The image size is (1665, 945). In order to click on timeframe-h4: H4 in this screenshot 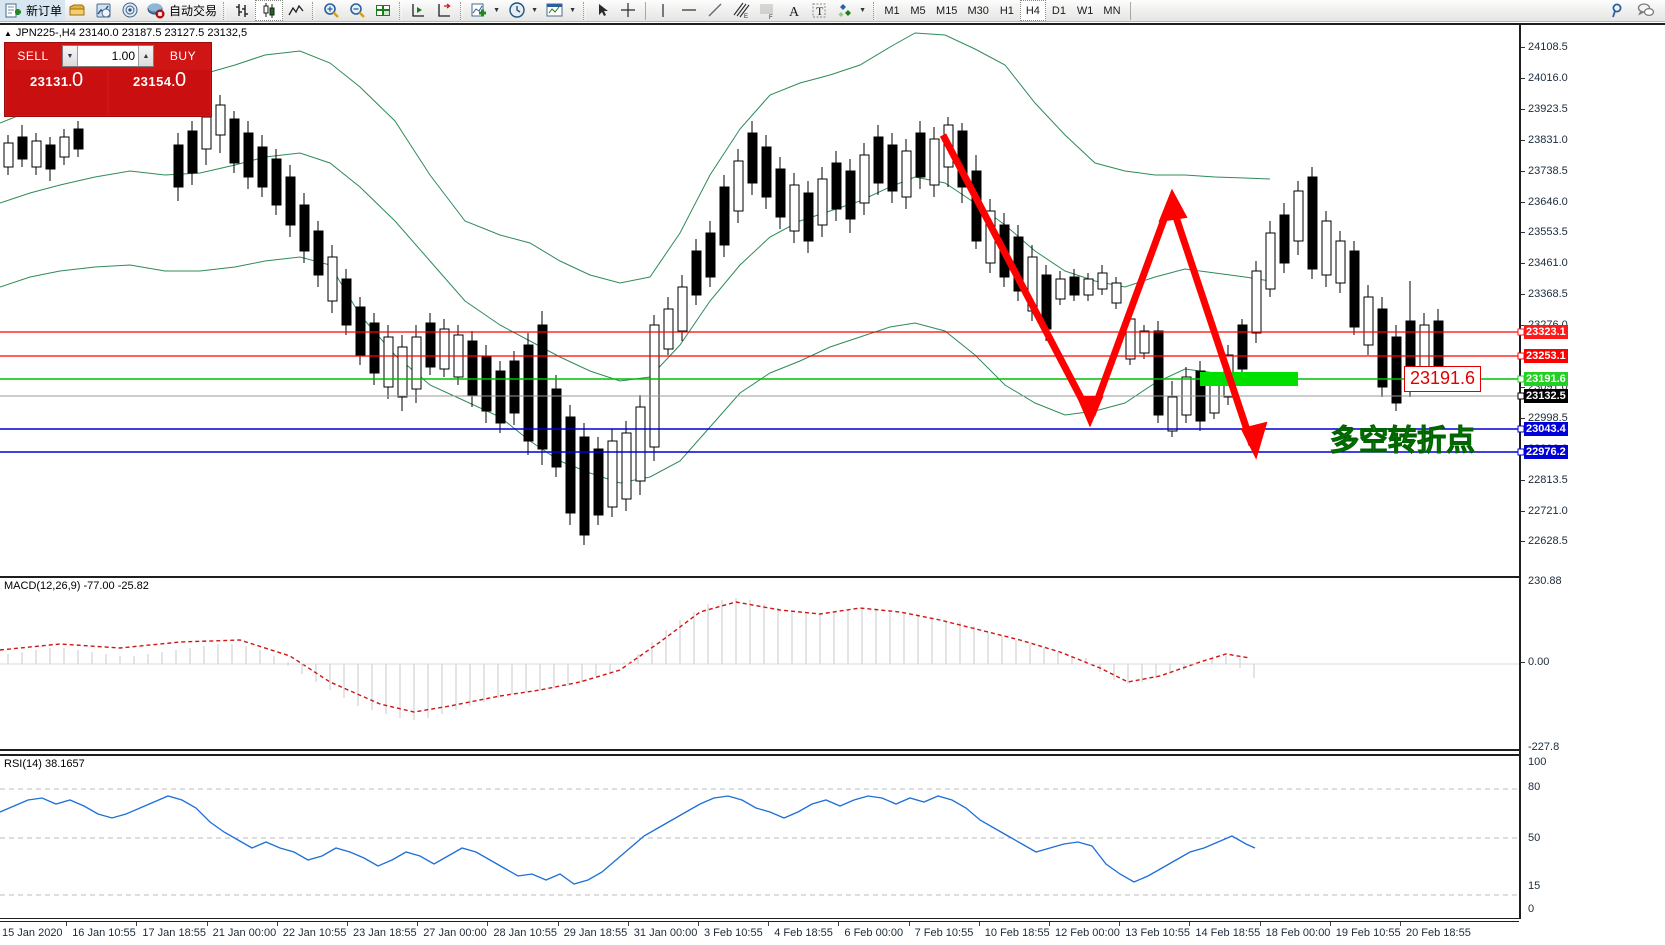, I will do `click(1032, 10)`.